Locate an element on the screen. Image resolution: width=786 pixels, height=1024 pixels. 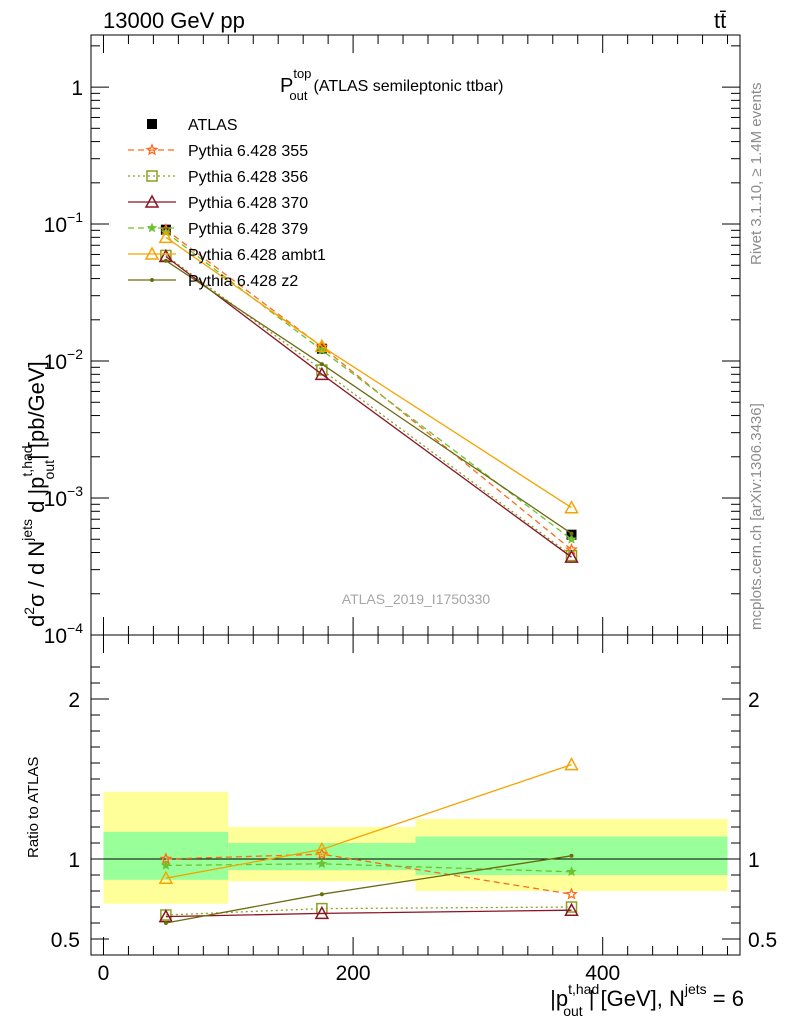
plot-title-rest: (ATLAS semileptonic ttbar) is located at coordinates (409, 86).